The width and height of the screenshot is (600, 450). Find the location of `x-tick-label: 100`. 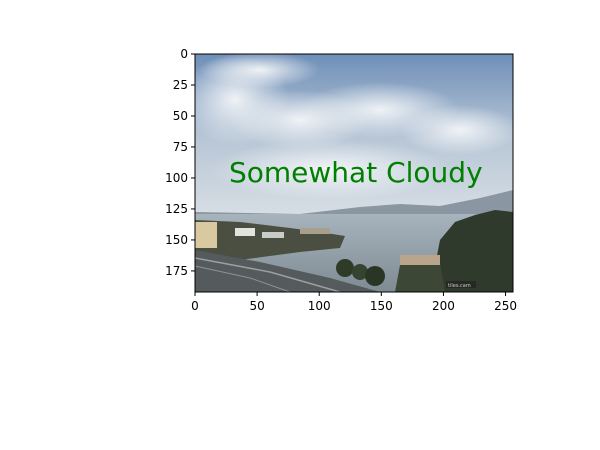

x-tick-label: 100 is located at coordinates (319, 306).